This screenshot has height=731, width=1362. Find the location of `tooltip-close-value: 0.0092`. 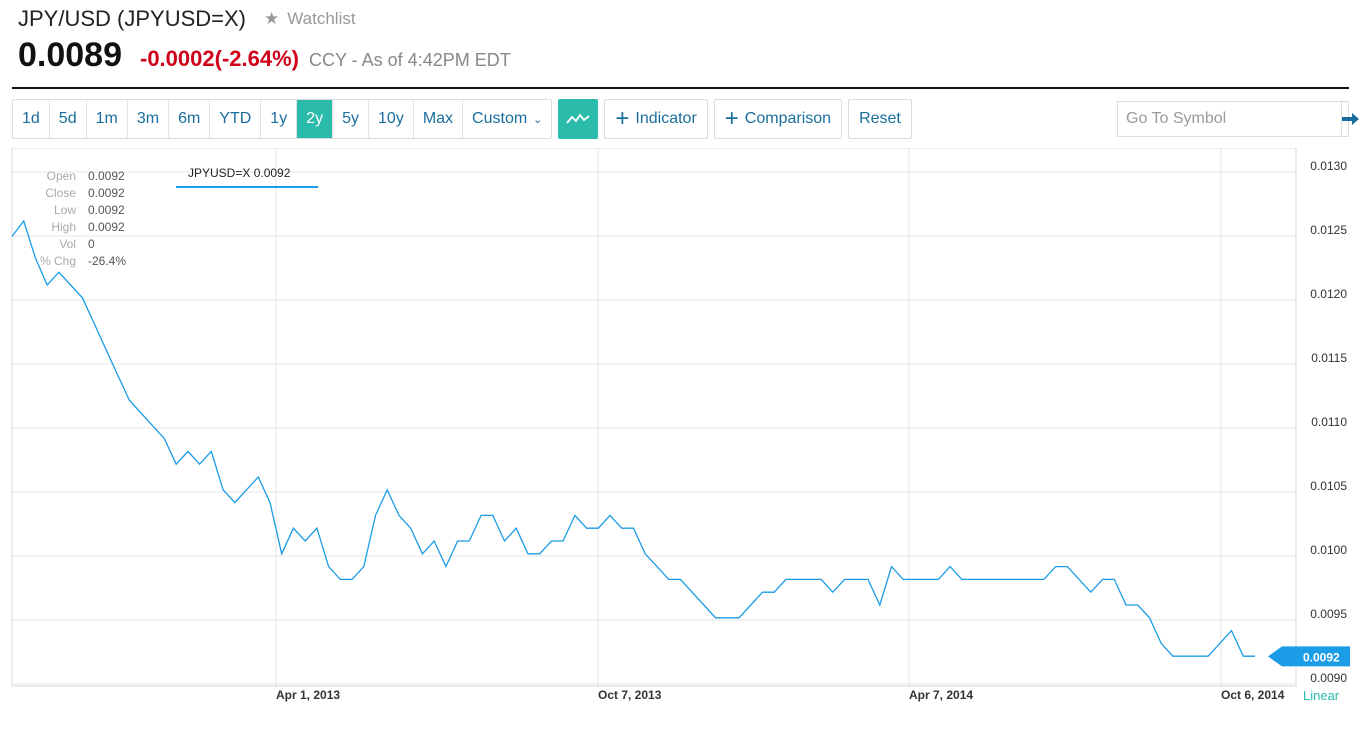

tooltip-close-value: 0.0092 is located at coordinates (106, 193).